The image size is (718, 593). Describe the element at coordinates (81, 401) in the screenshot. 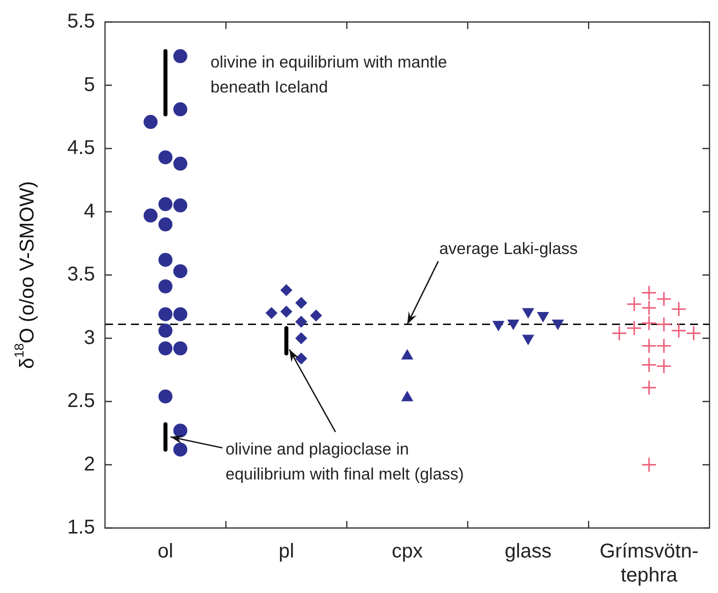

I see `y-tick-label: 2.5` at that location.